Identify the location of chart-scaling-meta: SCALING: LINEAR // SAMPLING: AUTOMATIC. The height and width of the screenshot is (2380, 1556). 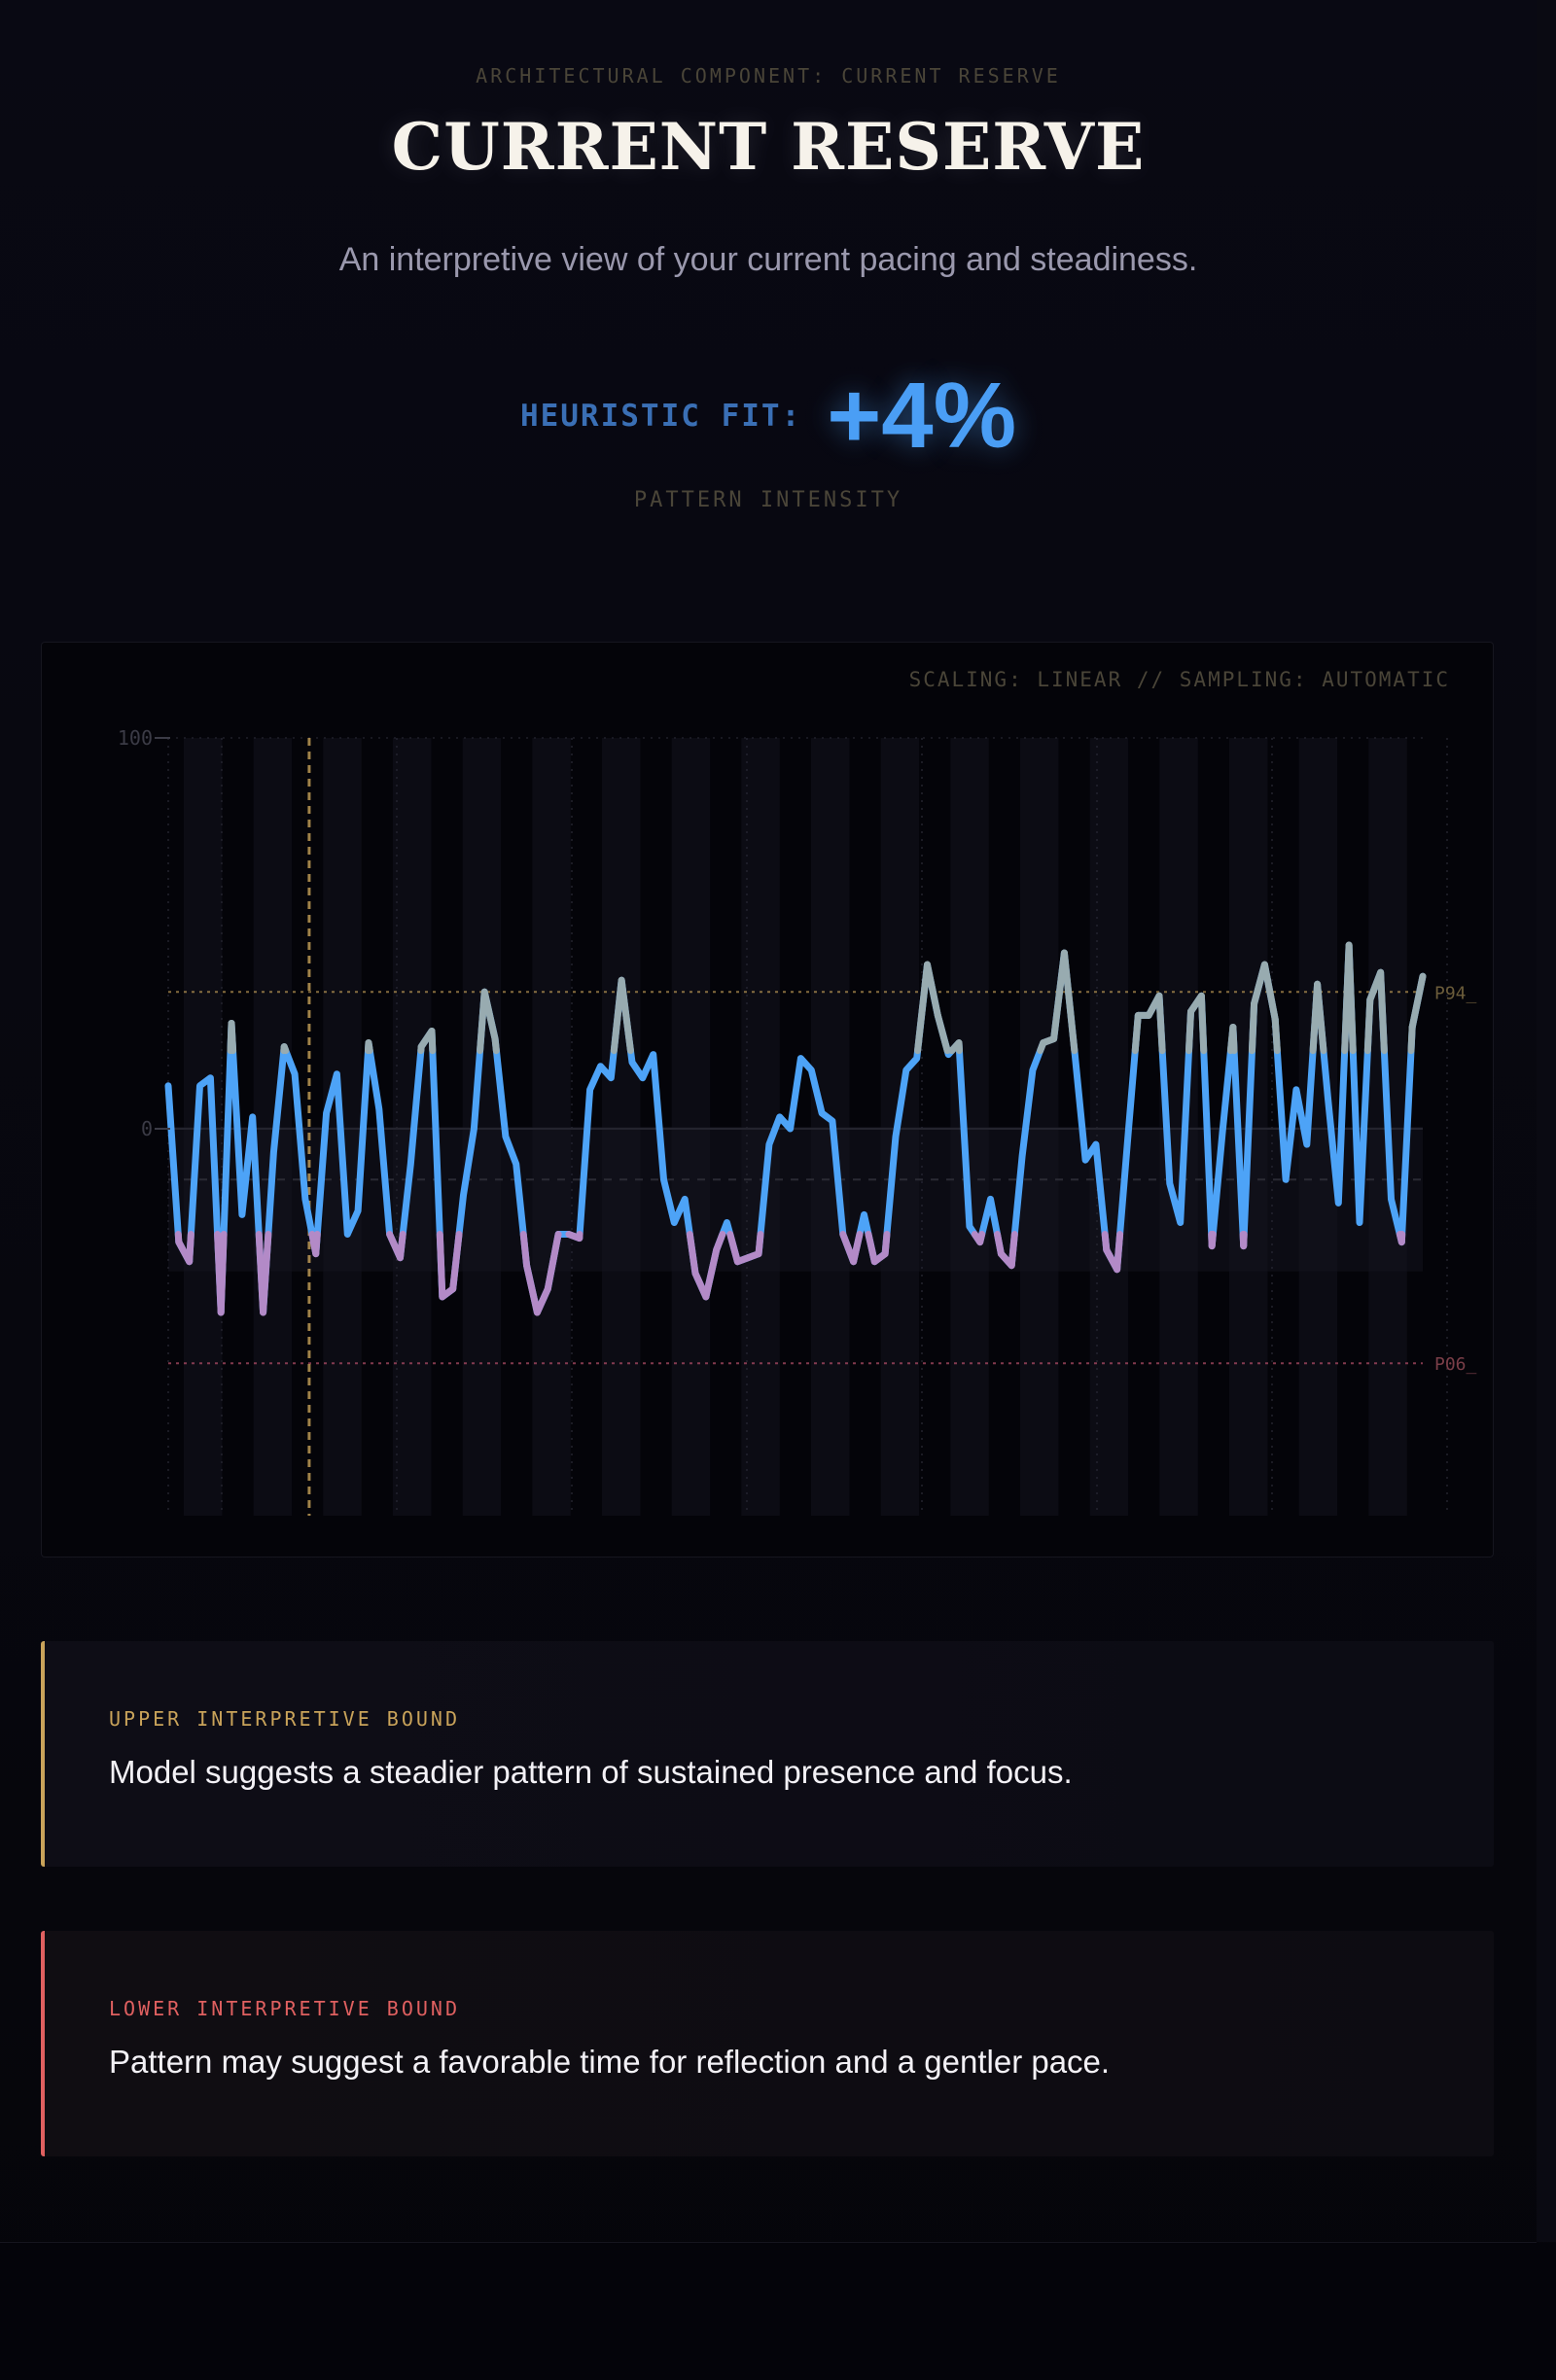
(1179, 679).